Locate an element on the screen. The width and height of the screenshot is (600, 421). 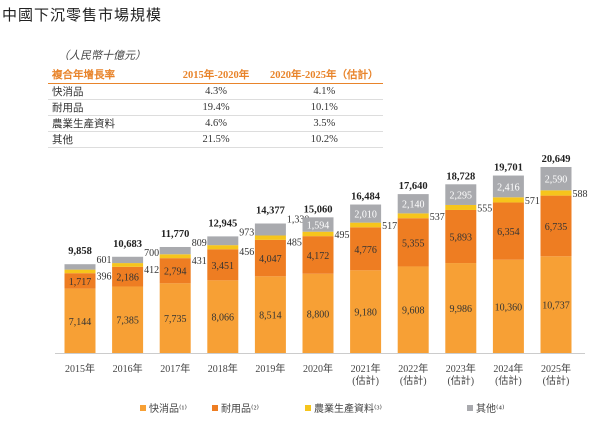
x-tick-label: 2019年 is located at coordinates (270, 368).